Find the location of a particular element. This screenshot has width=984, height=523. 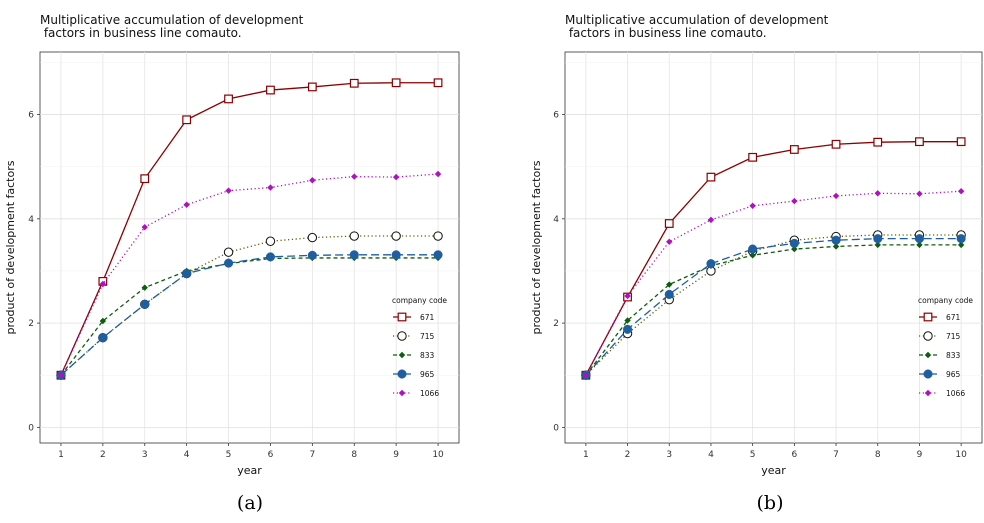

caption-b-wrap: (b) is located at coordinates (770, 503).